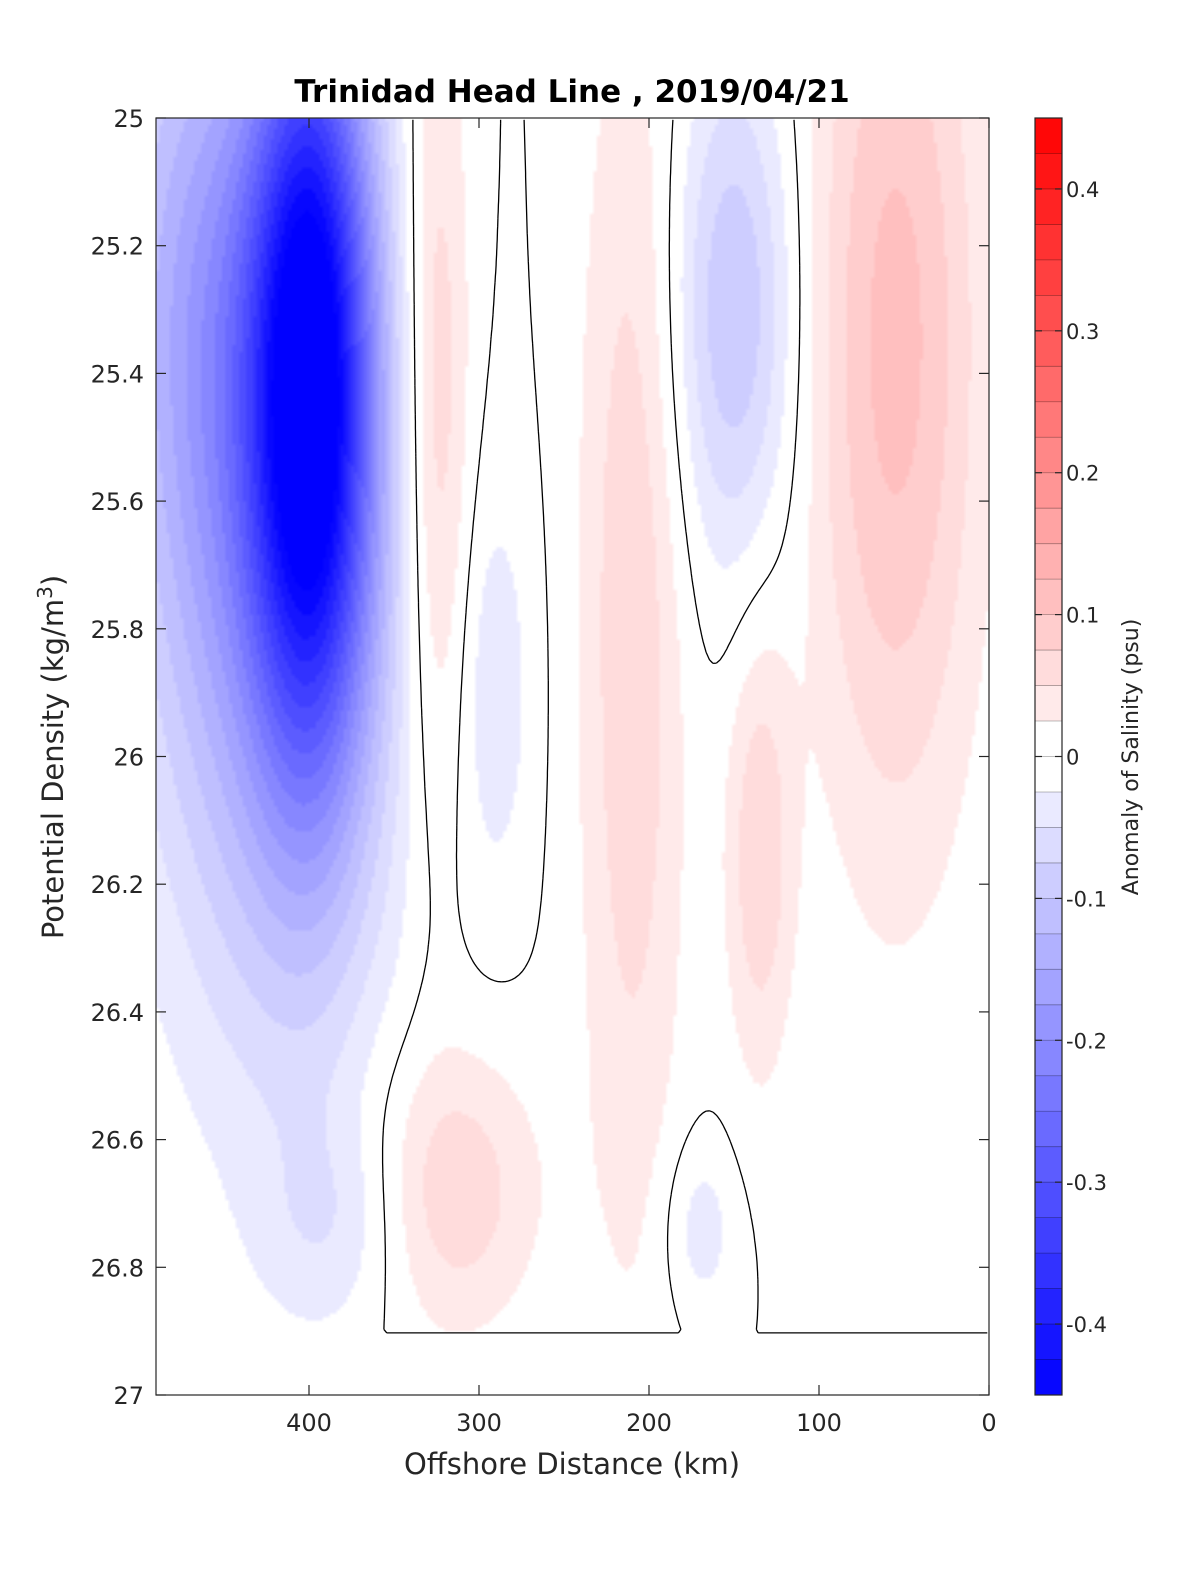  I want to click on colorbar-ticks: 0.4 0.3 0.2 0.1 0 -0.1 -0.2 -0.3 -0.4, so click(1071, 757).